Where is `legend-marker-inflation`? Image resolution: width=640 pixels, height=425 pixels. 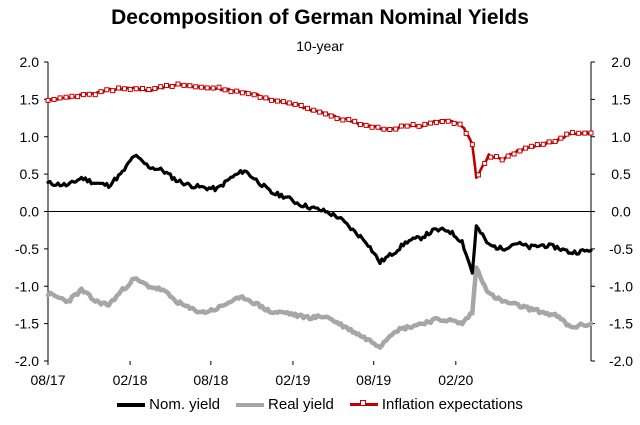 legend-marker-inflation is located at coordinates (362, 403).